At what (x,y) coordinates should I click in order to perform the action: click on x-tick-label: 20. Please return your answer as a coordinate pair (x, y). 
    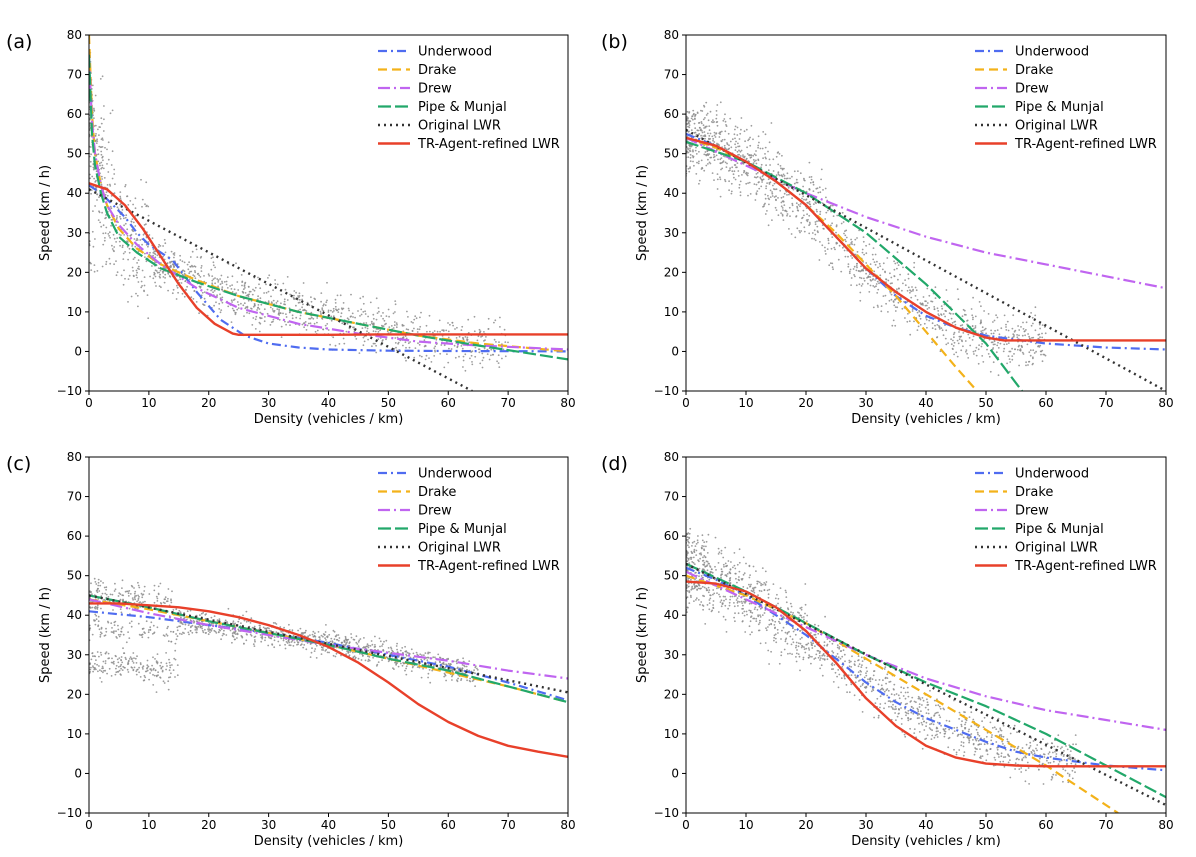
    Looking at the image, I should click on (805, 403).